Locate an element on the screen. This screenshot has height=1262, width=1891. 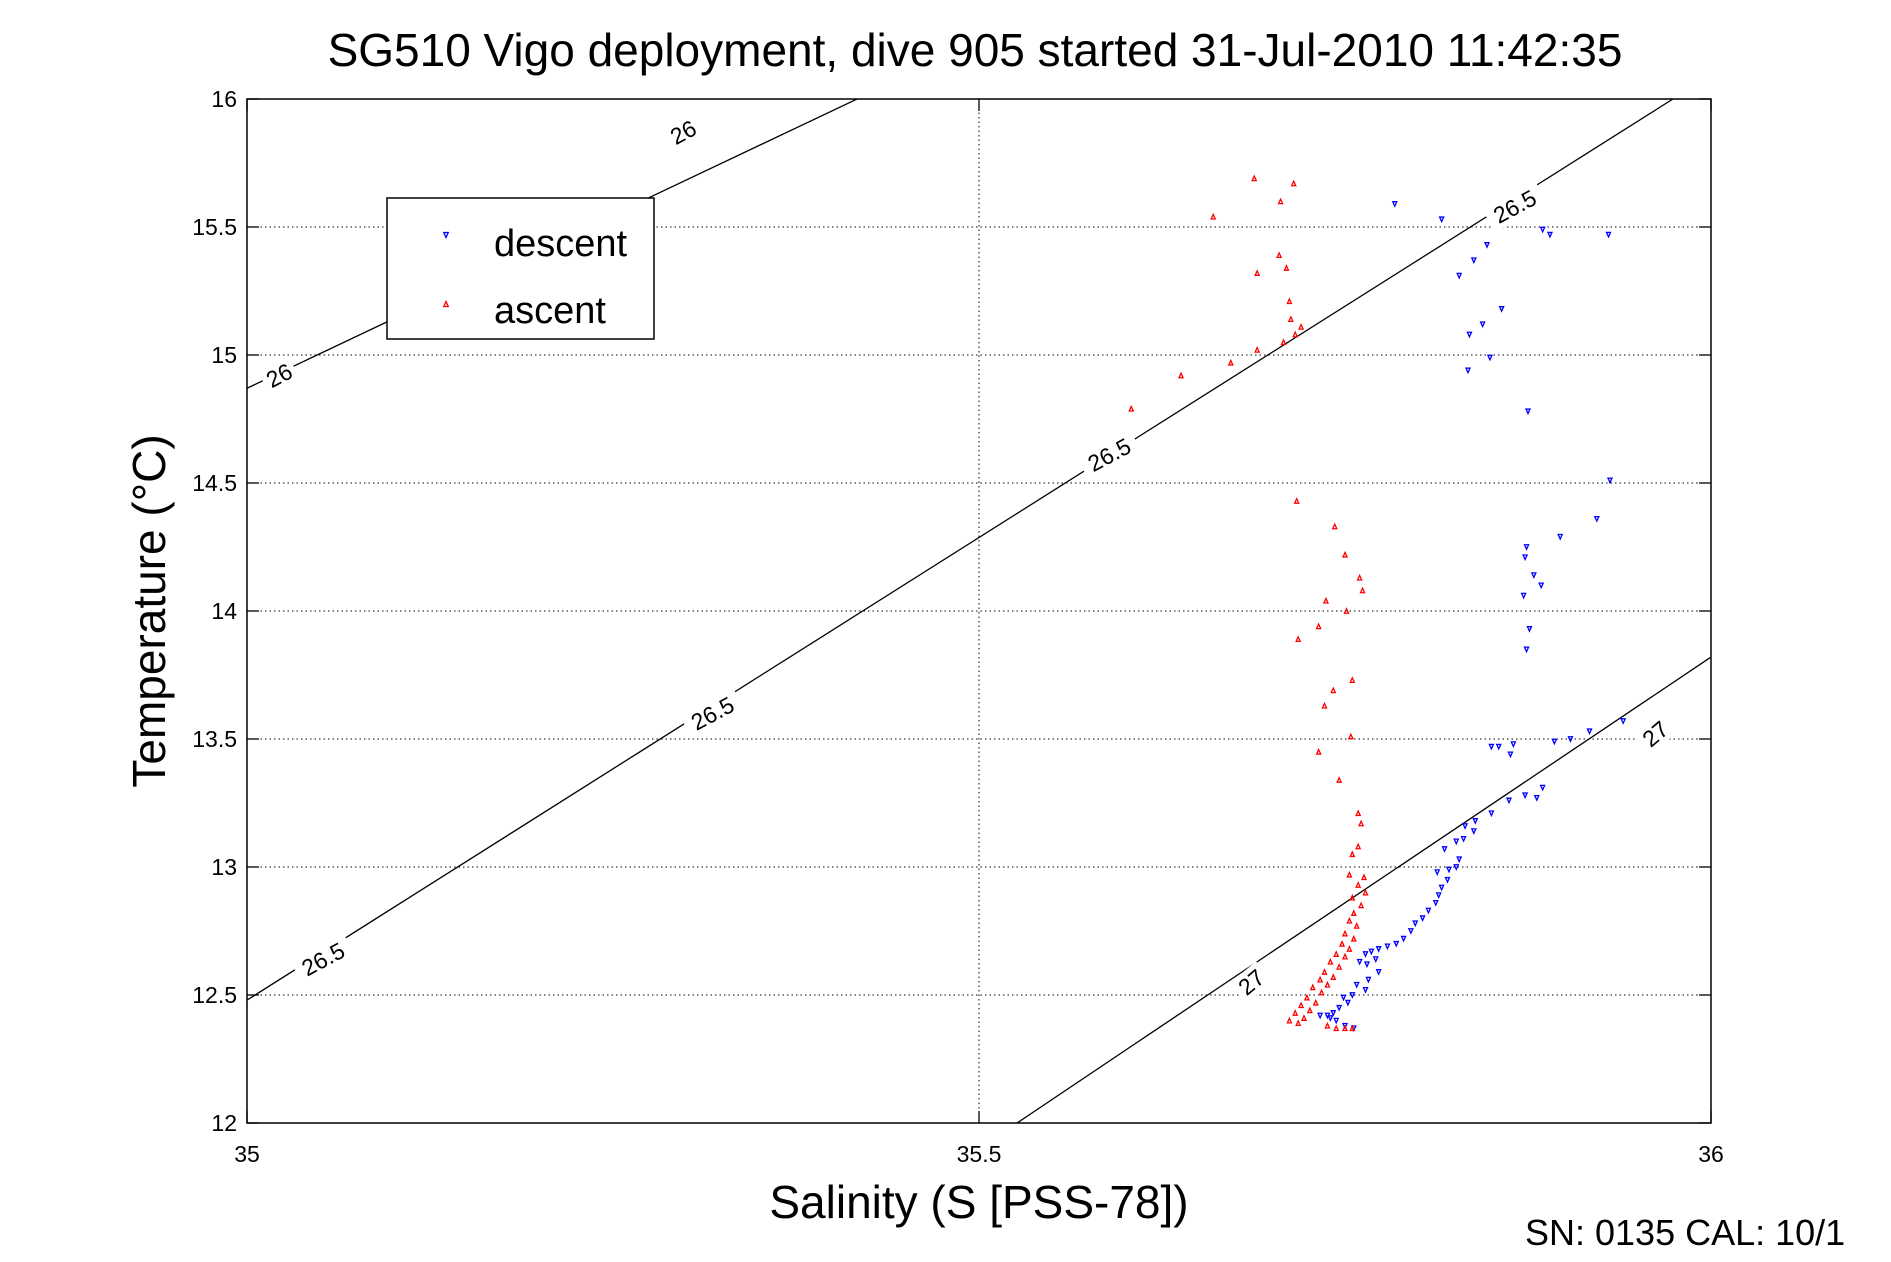
legend-descent-marker is located at coordinates (446, 235).